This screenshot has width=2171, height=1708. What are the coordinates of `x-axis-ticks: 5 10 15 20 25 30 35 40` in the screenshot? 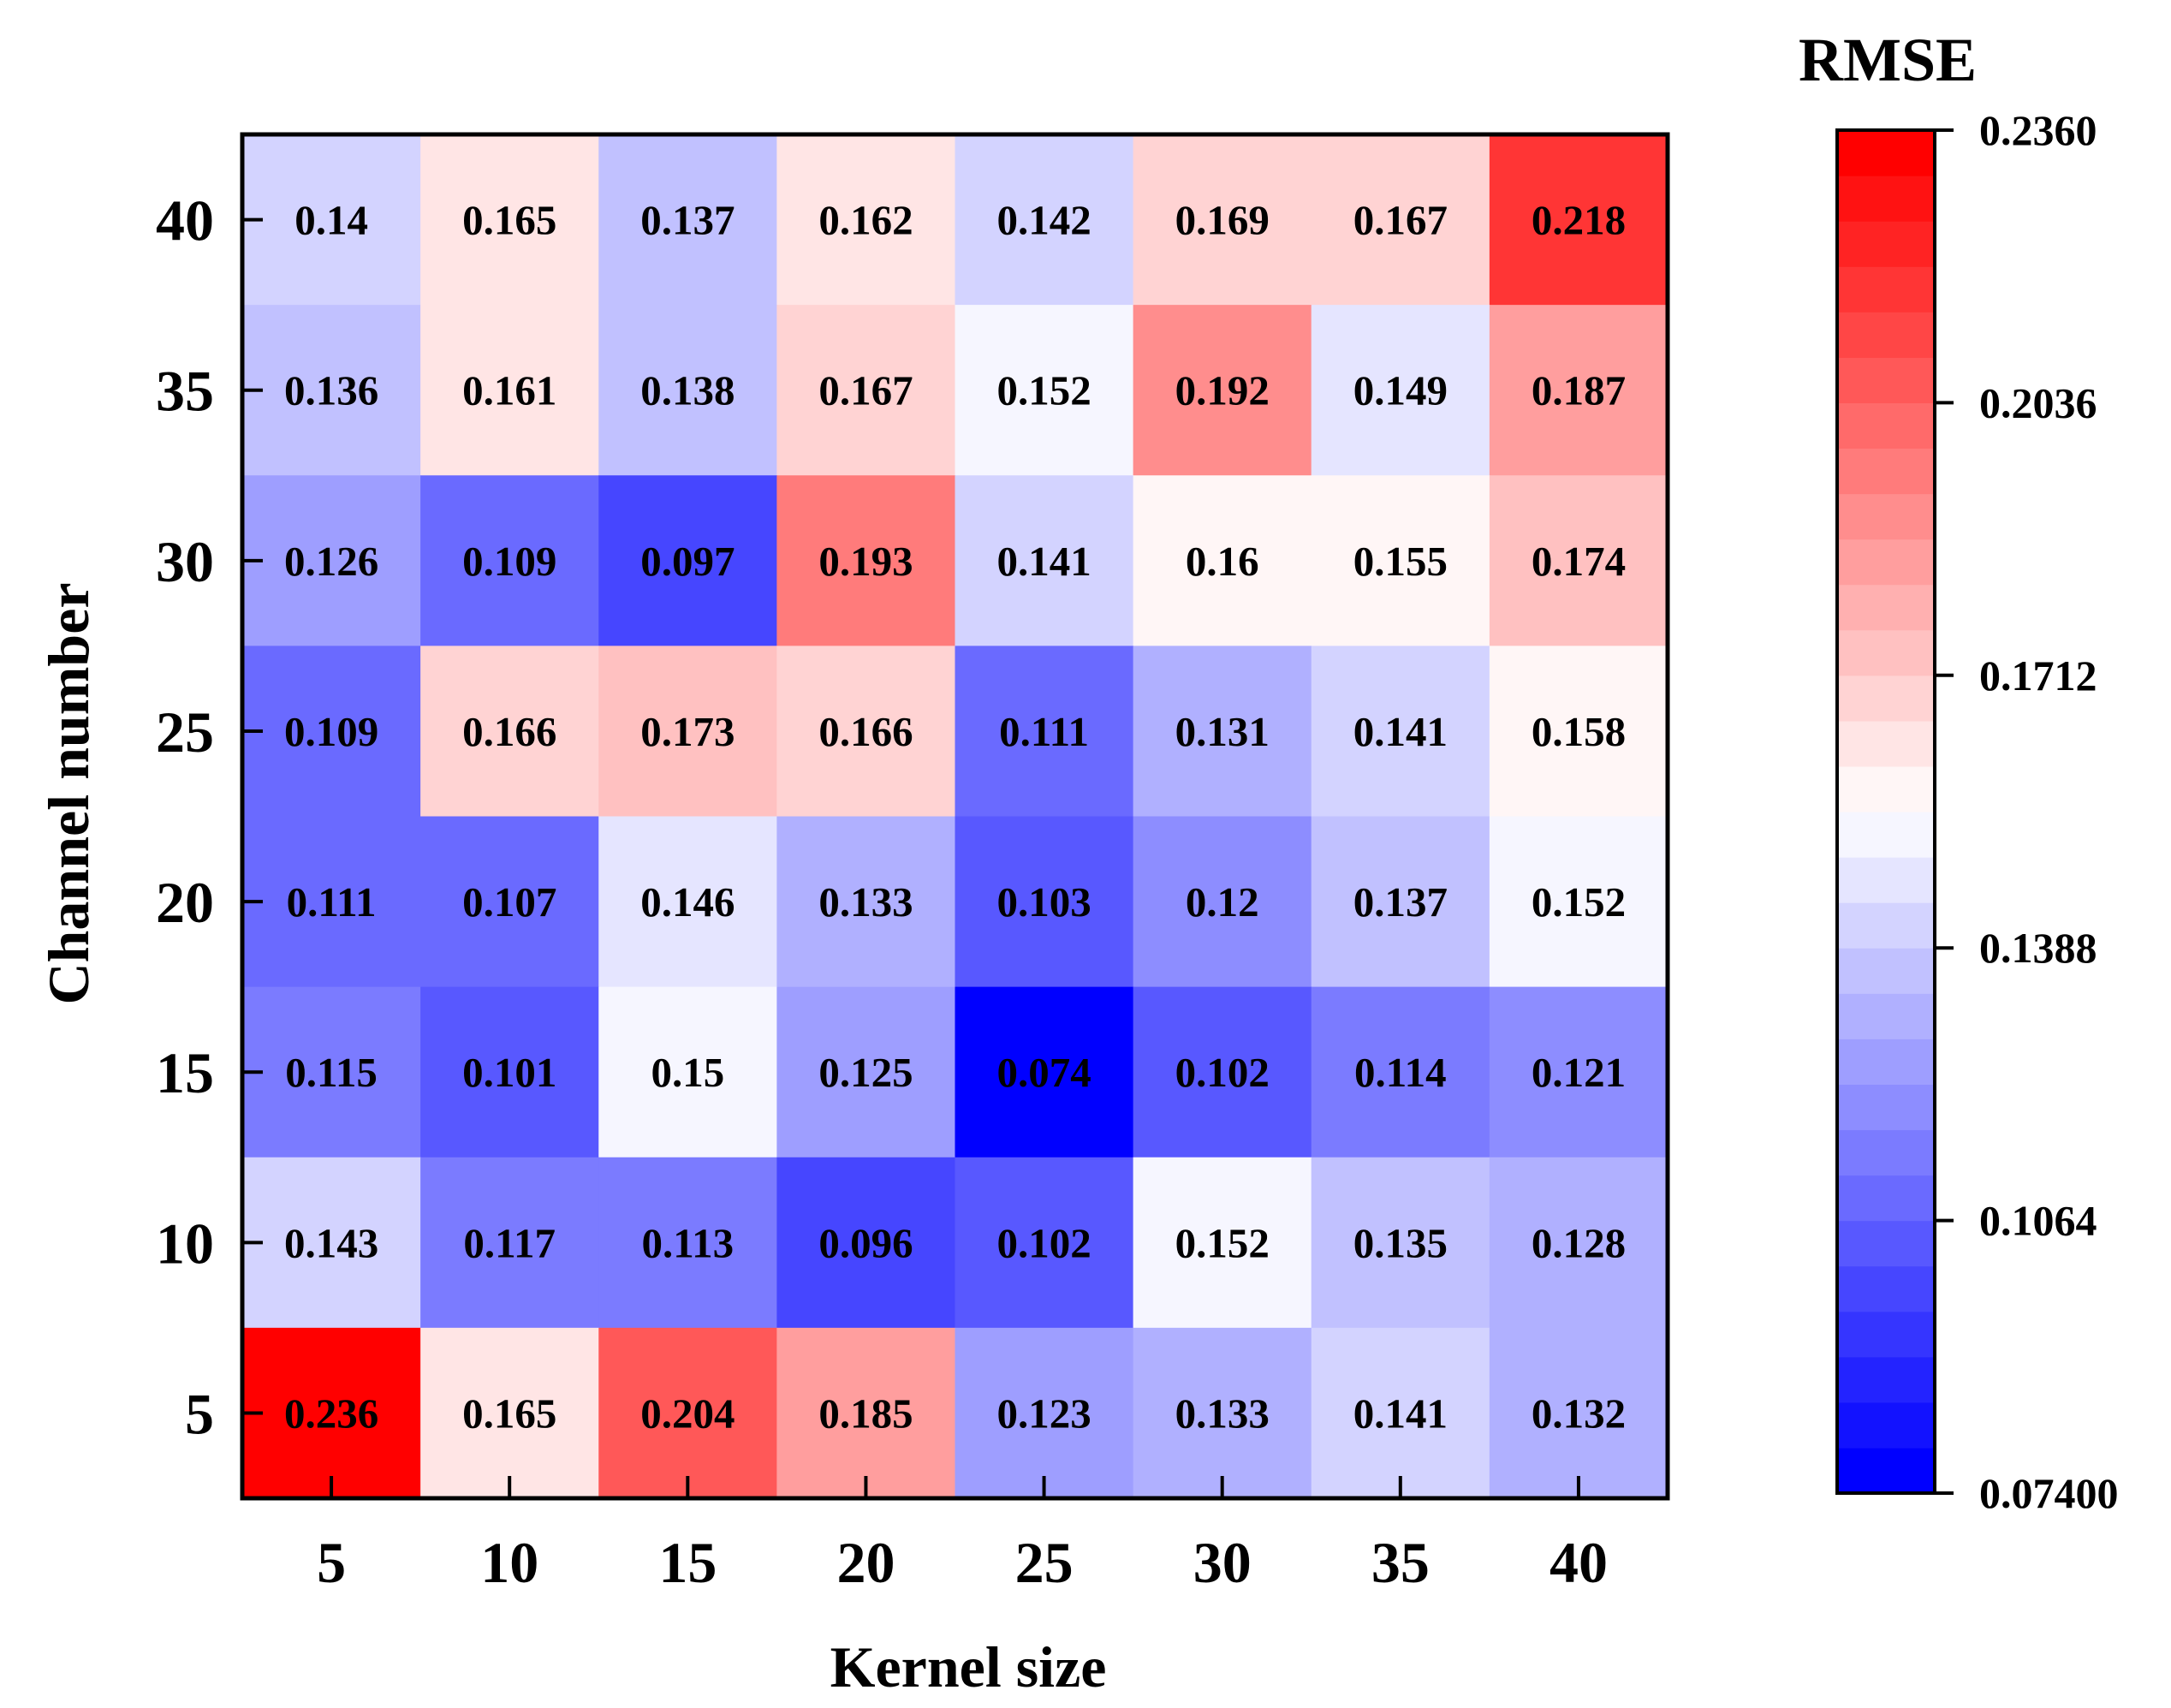 It's located at (962, 1535).